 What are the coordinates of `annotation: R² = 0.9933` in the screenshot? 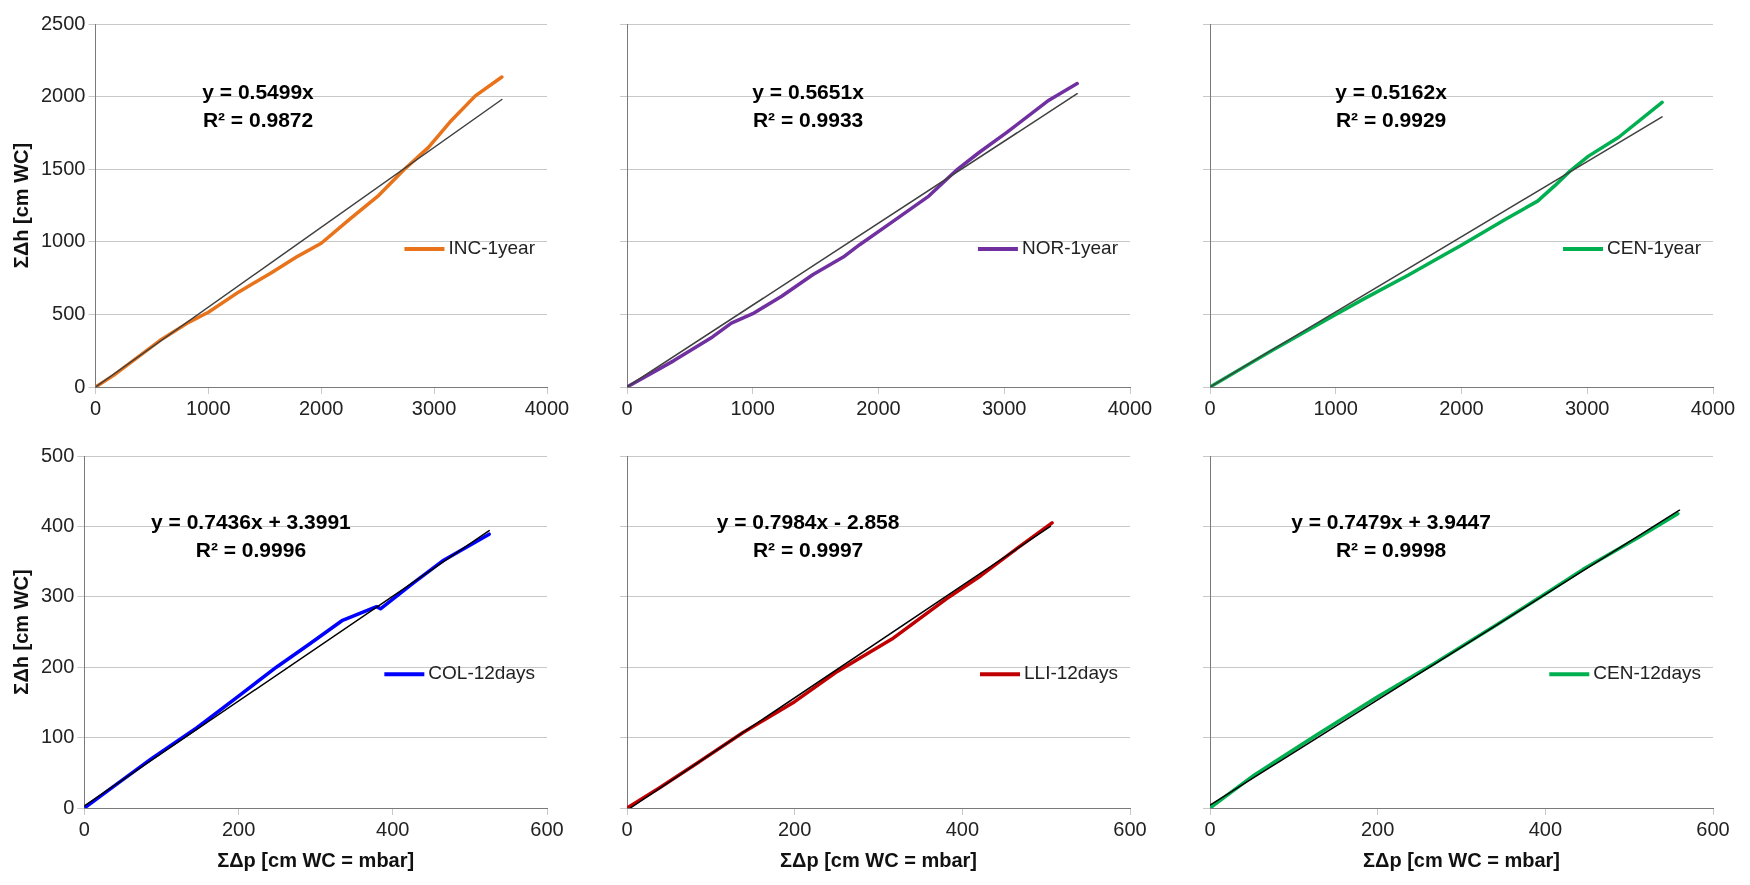 It's located at (808, 119).